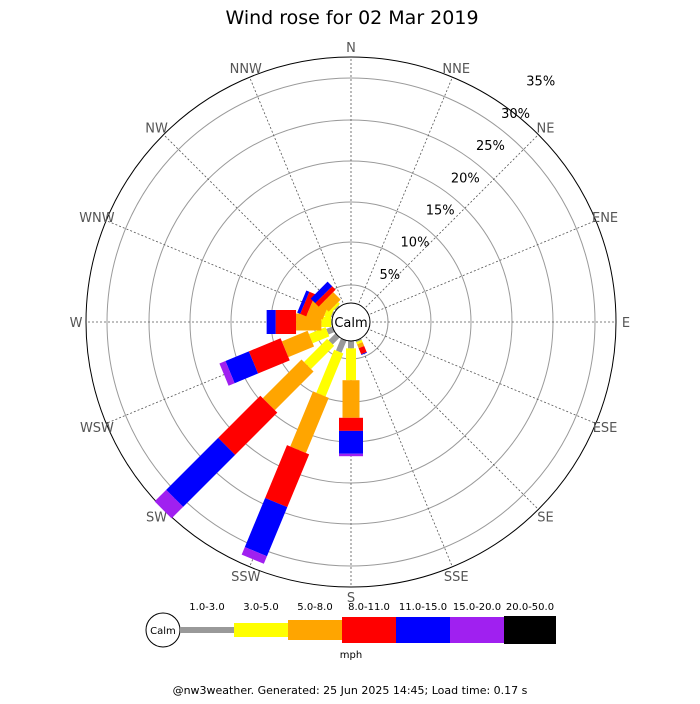  Describe the element at coordinates (477, 607) in the screenshot. I see `legend-label-15.0-20.0: 15.0-20.0` at that location.